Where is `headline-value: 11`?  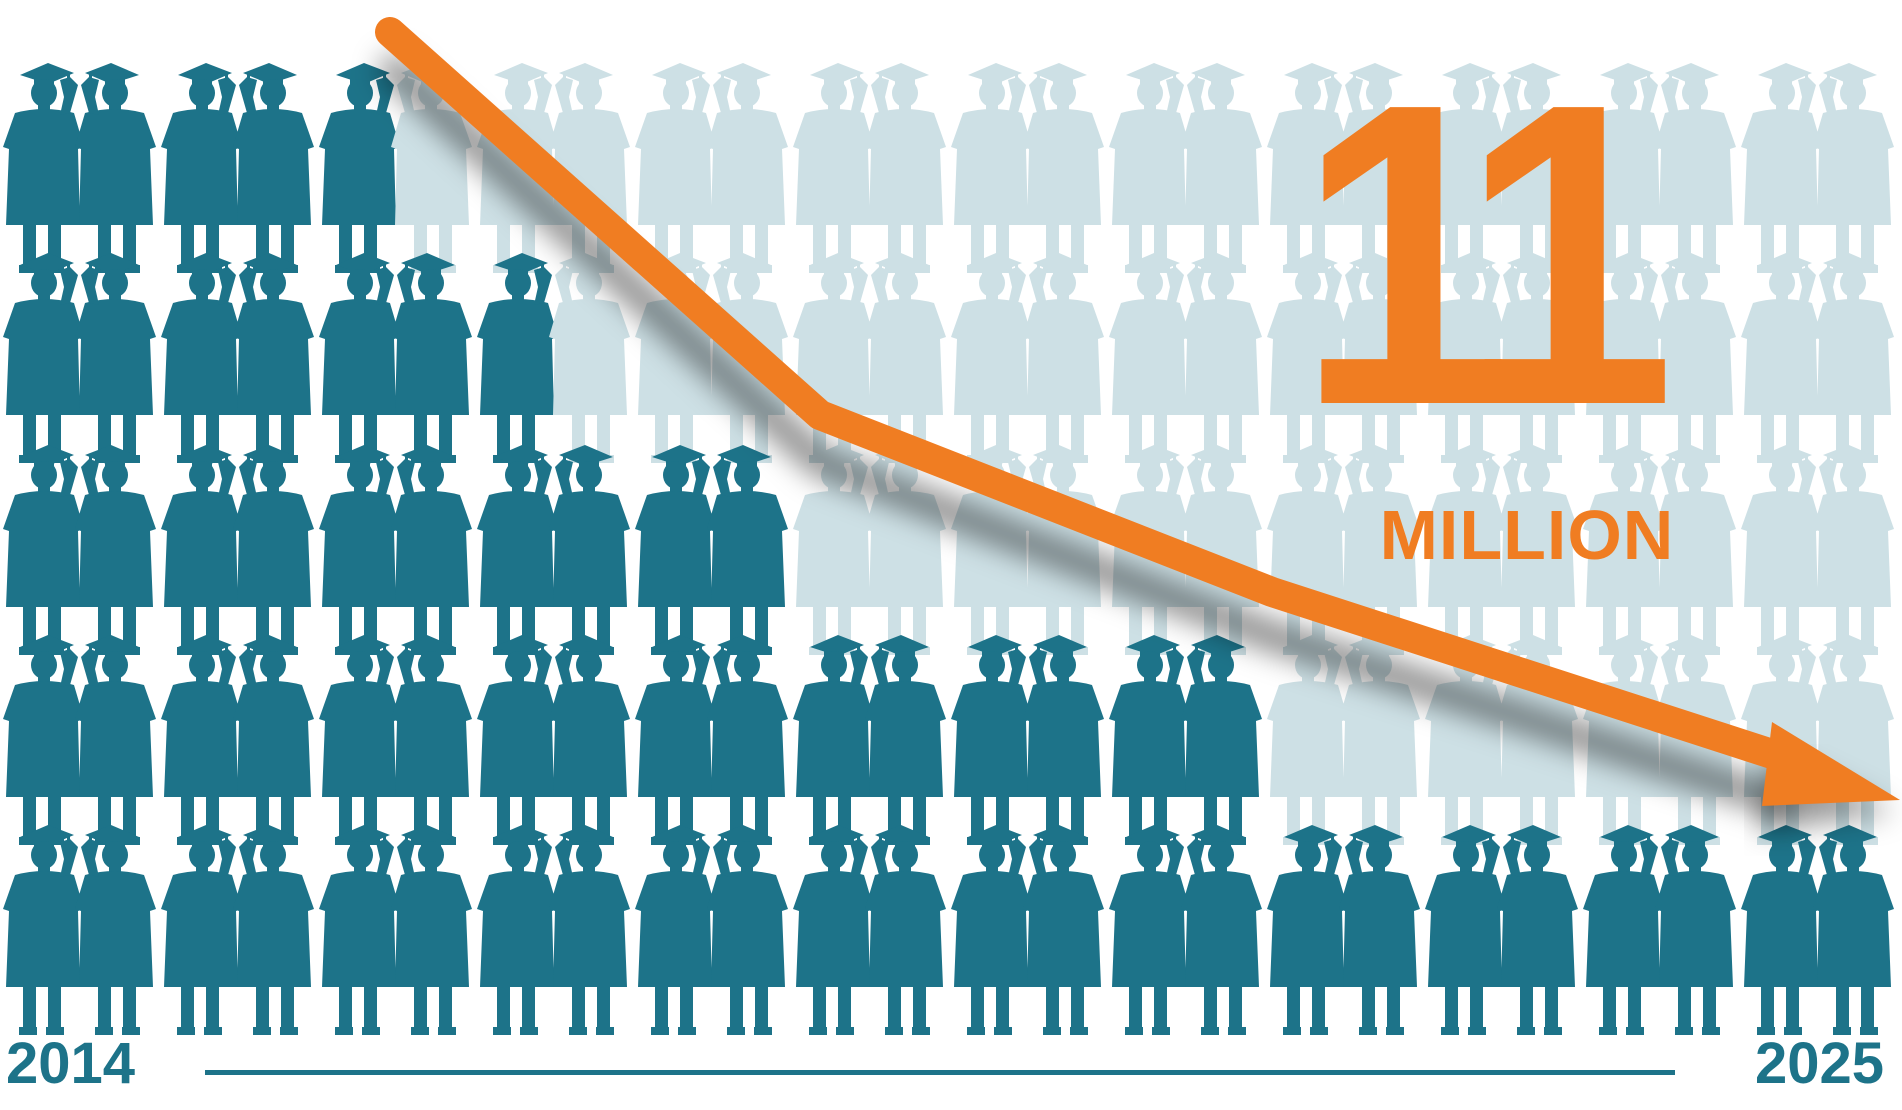
headline-value: 11 is located at coordinates (1486, 255).